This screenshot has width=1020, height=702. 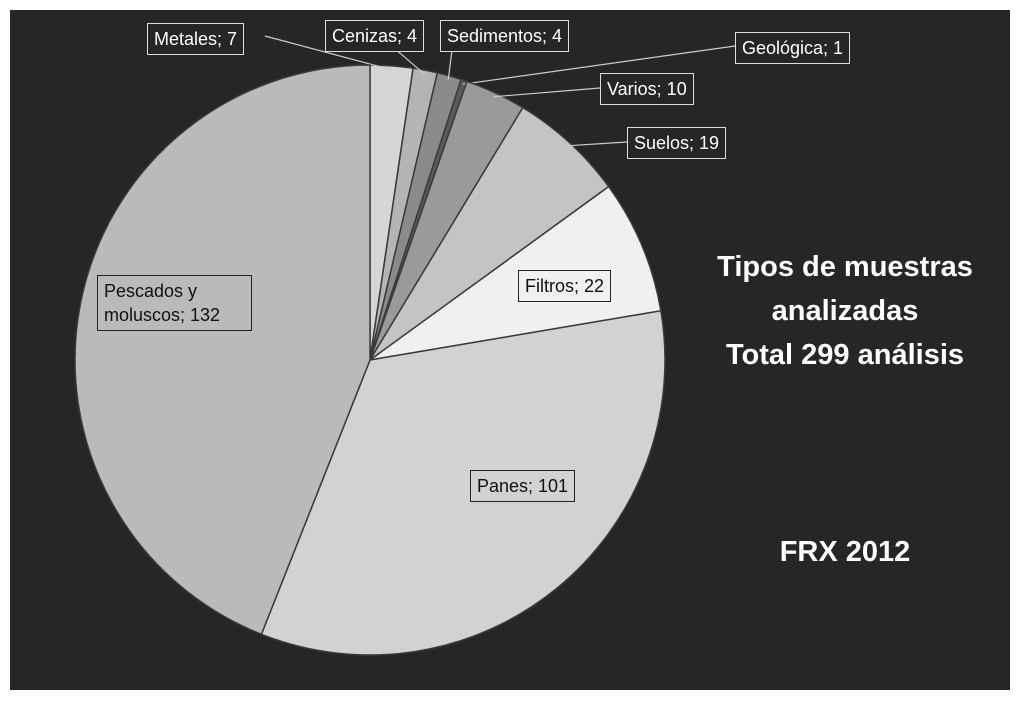 I want to click on data-label: Pescados y moluscos; 132, so click(x=174, y=303).